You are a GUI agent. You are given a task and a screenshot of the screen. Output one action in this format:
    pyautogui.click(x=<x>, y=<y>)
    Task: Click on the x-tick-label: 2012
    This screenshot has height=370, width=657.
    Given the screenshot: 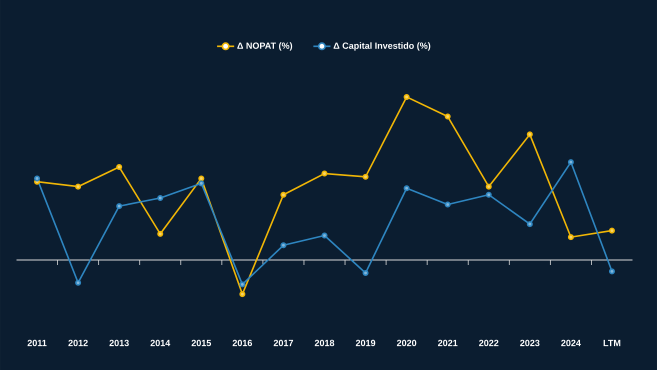 What is the action you would take?
    pyautogui.click(x=78, y=343)
    